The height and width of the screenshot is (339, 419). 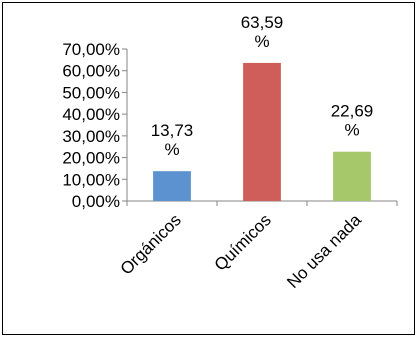 What do you see at coordinates (91, 136) in the screenshot?
I see `y-tick-label: 30,00%` at bounding box center [91, 136].